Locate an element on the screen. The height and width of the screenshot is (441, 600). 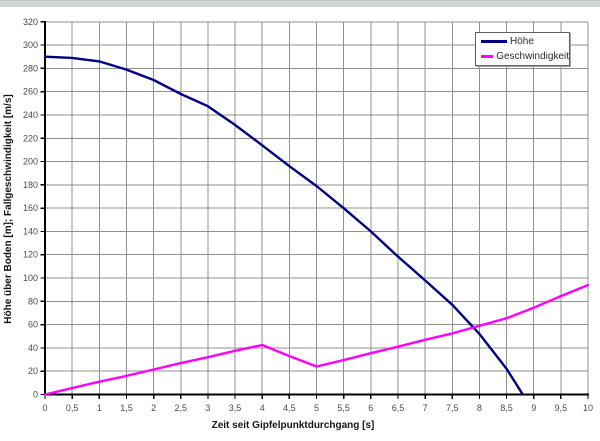
x-tick-label: 1 is located at coordinates (99, 408).